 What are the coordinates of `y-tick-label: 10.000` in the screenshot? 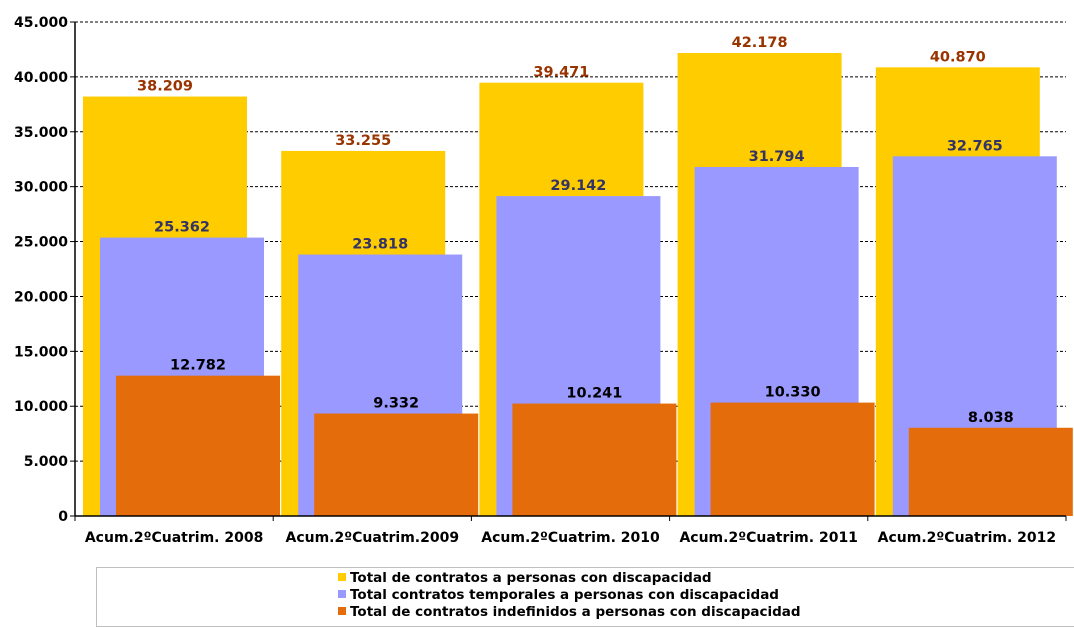 It's located at (41, 407).